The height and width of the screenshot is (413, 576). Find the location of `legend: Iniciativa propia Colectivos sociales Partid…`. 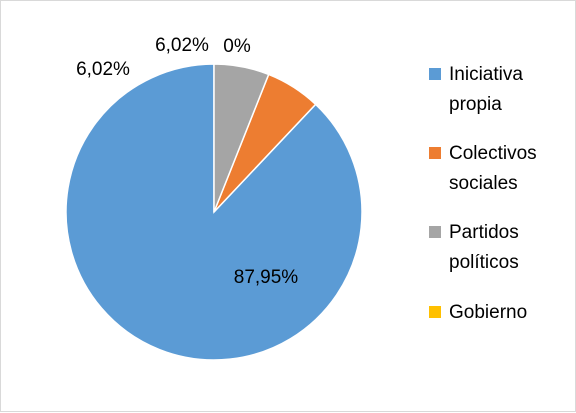

legend: Iniciativa propia Colectivos sociales Partid… is located at coordinates (483, 193).